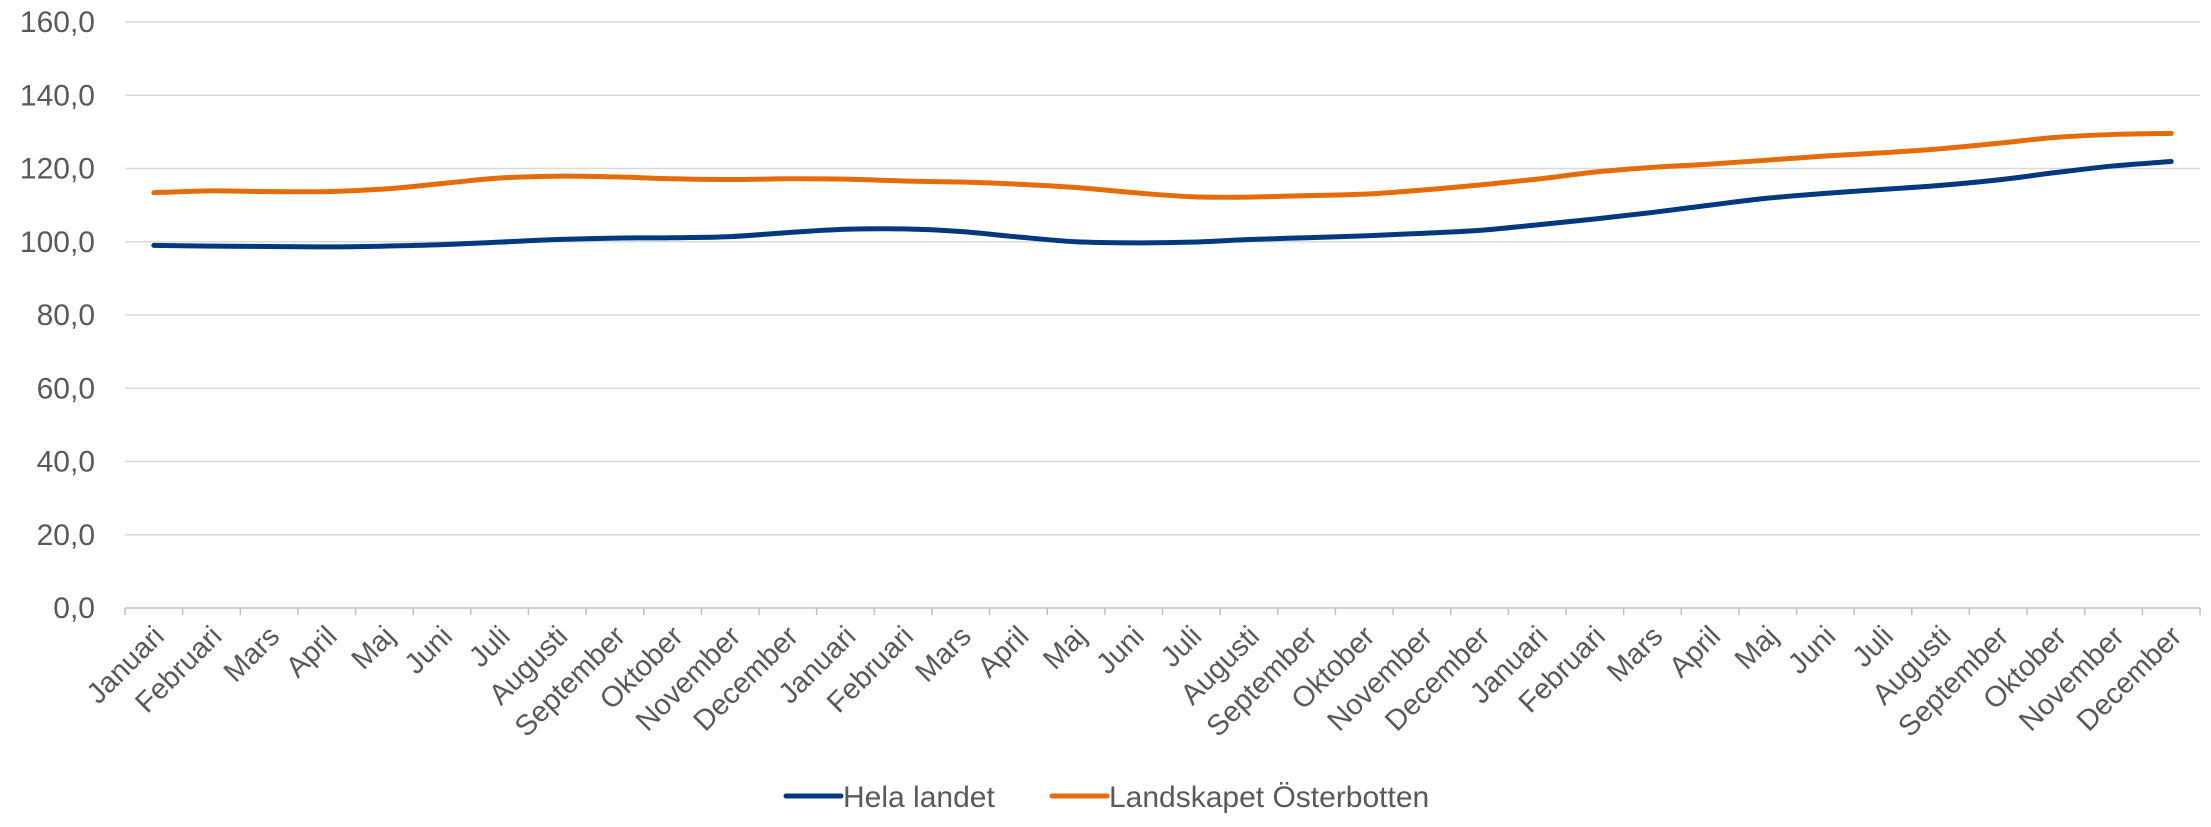 The height and width of the screenshot is (827, 2211). Describe the element at coordinates (57, 169) in the screenshot. I see `y-tick-label: 120,0` at that location.